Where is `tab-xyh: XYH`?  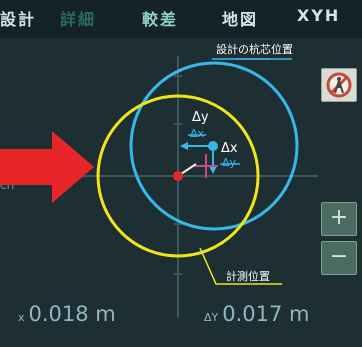 tab-xyh: XYH is located at coordinates (319, 15).